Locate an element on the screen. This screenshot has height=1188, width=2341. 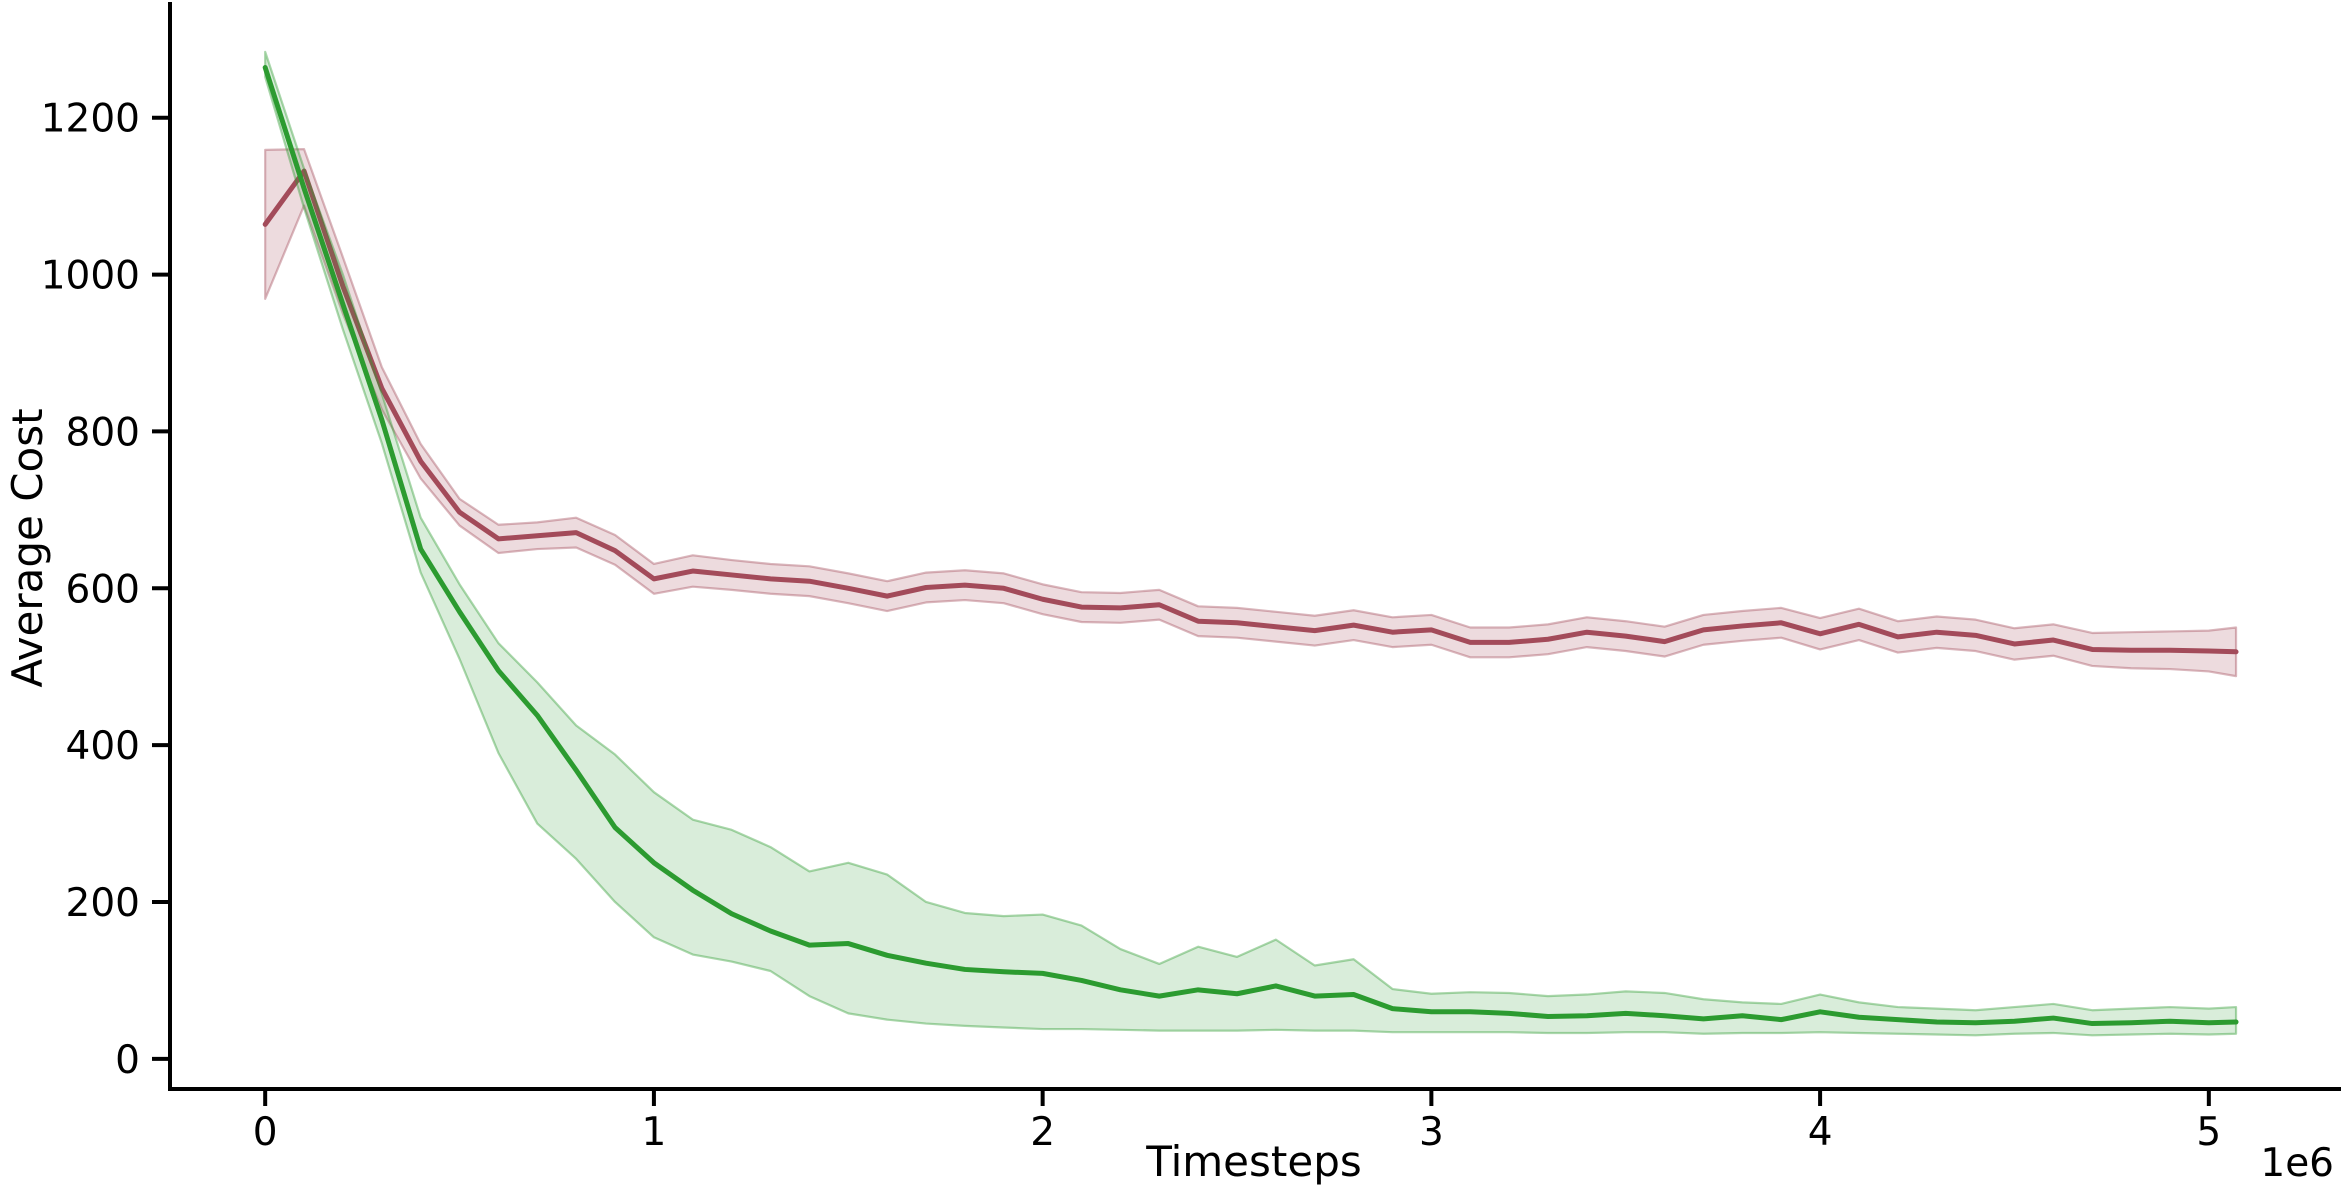
y-tick-label: 1200 is located at coordinates (90, 119).